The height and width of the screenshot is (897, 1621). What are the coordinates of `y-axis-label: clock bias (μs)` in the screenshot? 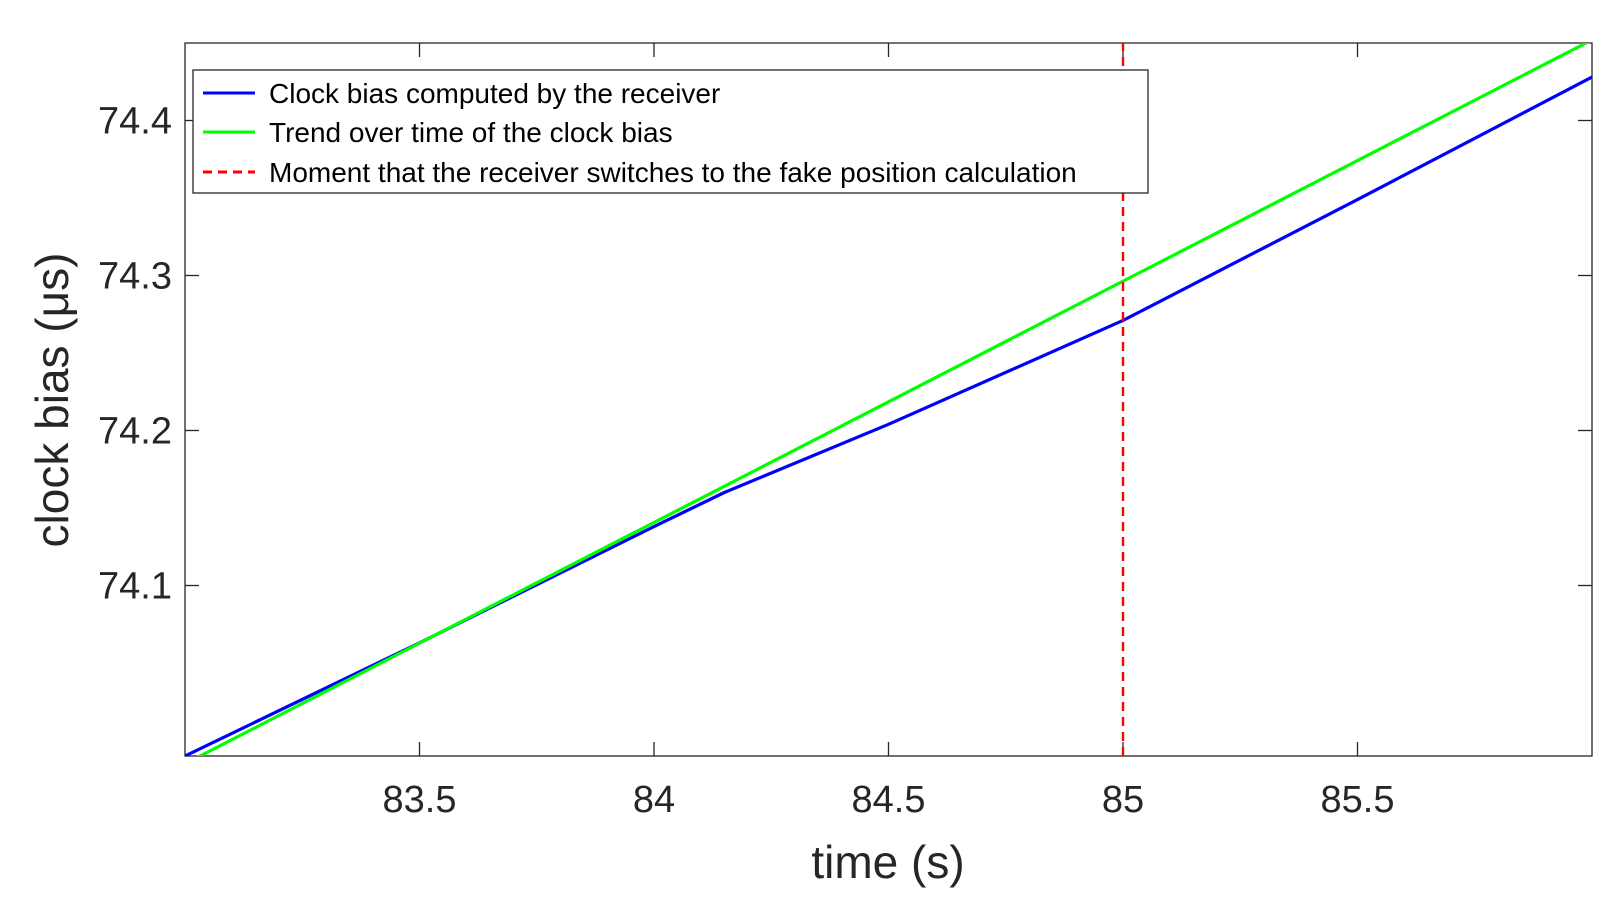 It's located at (52, 400).